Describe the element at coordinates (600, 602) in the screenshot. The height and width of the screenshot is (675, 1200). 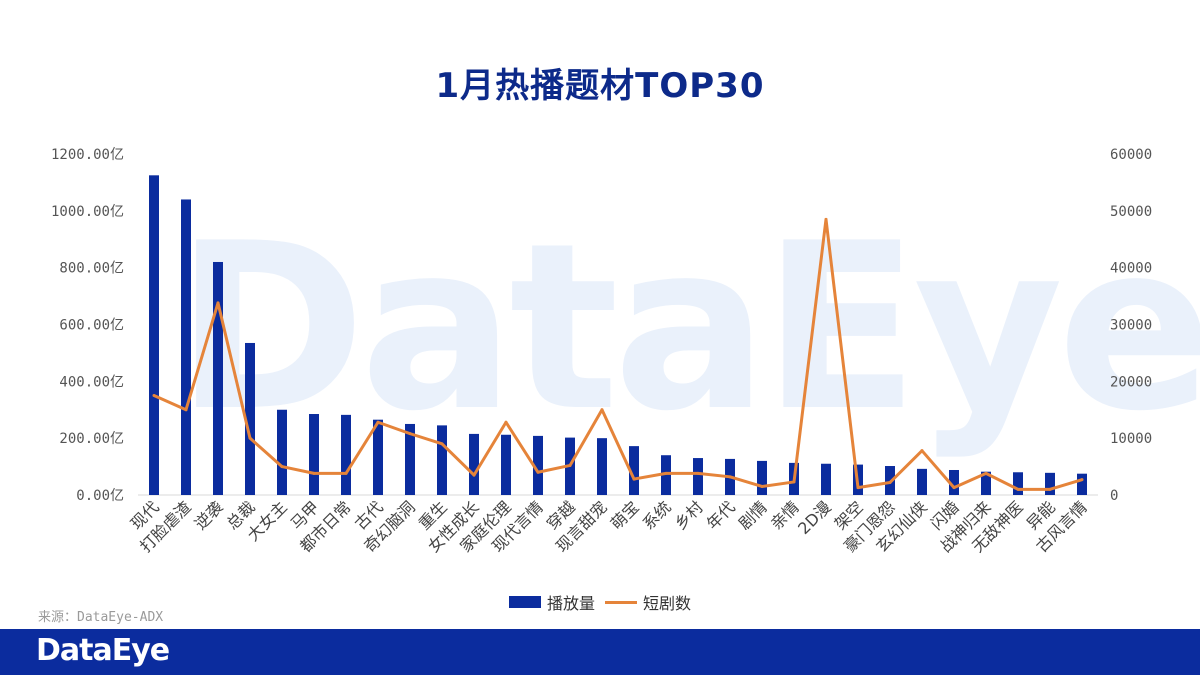
I see `legend: 播放量 短剧数` at that location.